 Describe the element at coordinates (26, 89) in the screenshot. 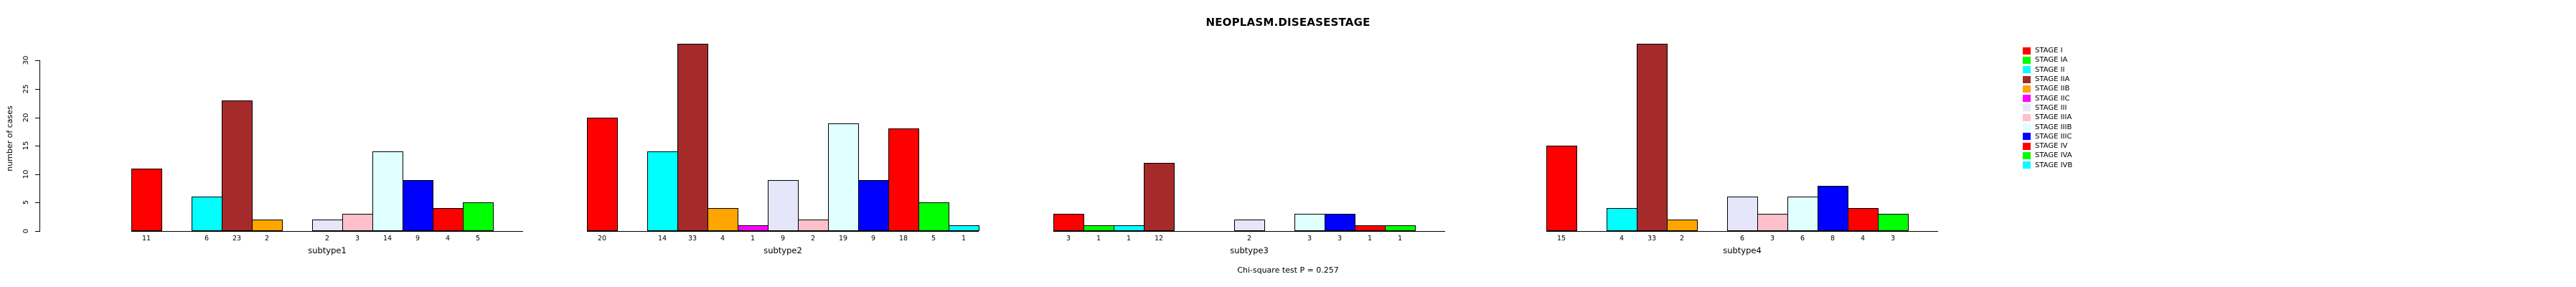

I see `y-tick-label: 25` at that location.